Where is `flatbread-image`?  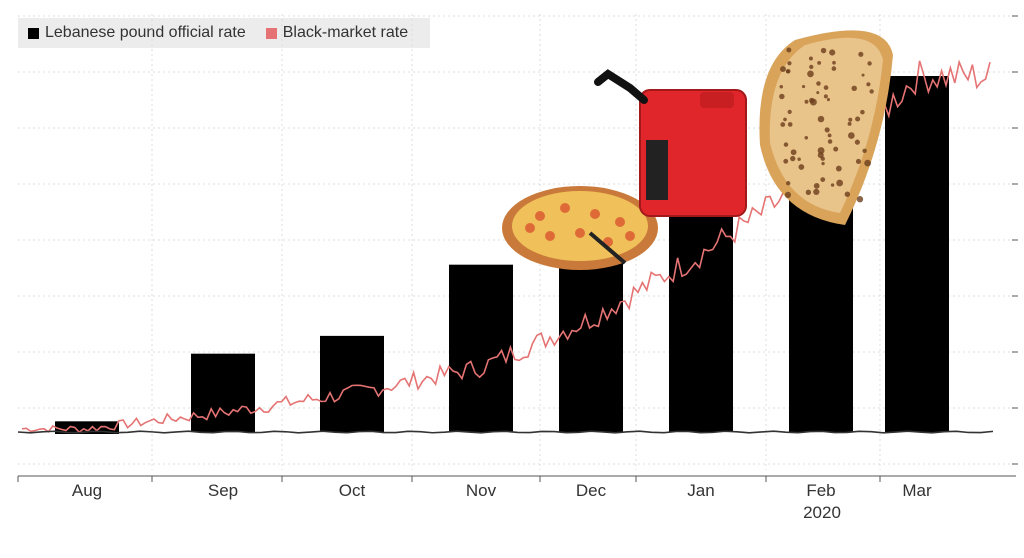 flatbread-image is located at coordinates (826, 127).